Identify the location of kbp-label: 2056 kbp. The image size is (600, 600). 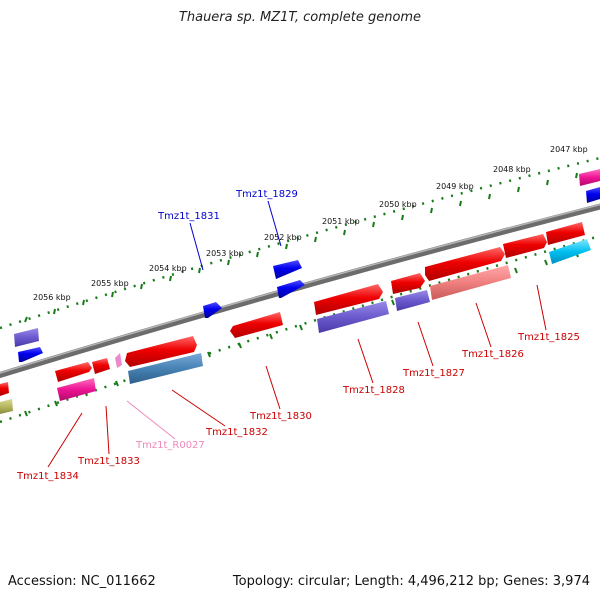
(52, 297).